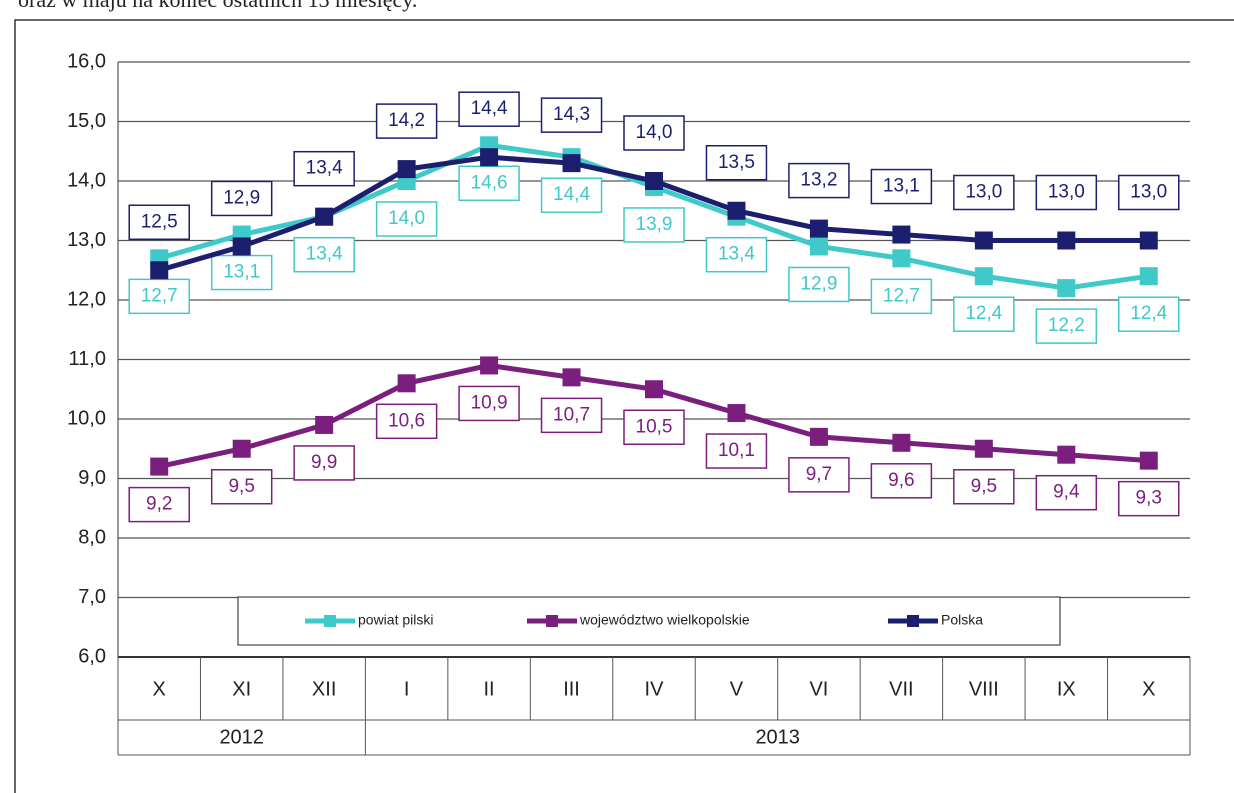 The height and width of the screenshot is (793, 1234). Describe the element at coordinates (1149, 498) in the screenshot. I see `value-label: 9,3` at that location.